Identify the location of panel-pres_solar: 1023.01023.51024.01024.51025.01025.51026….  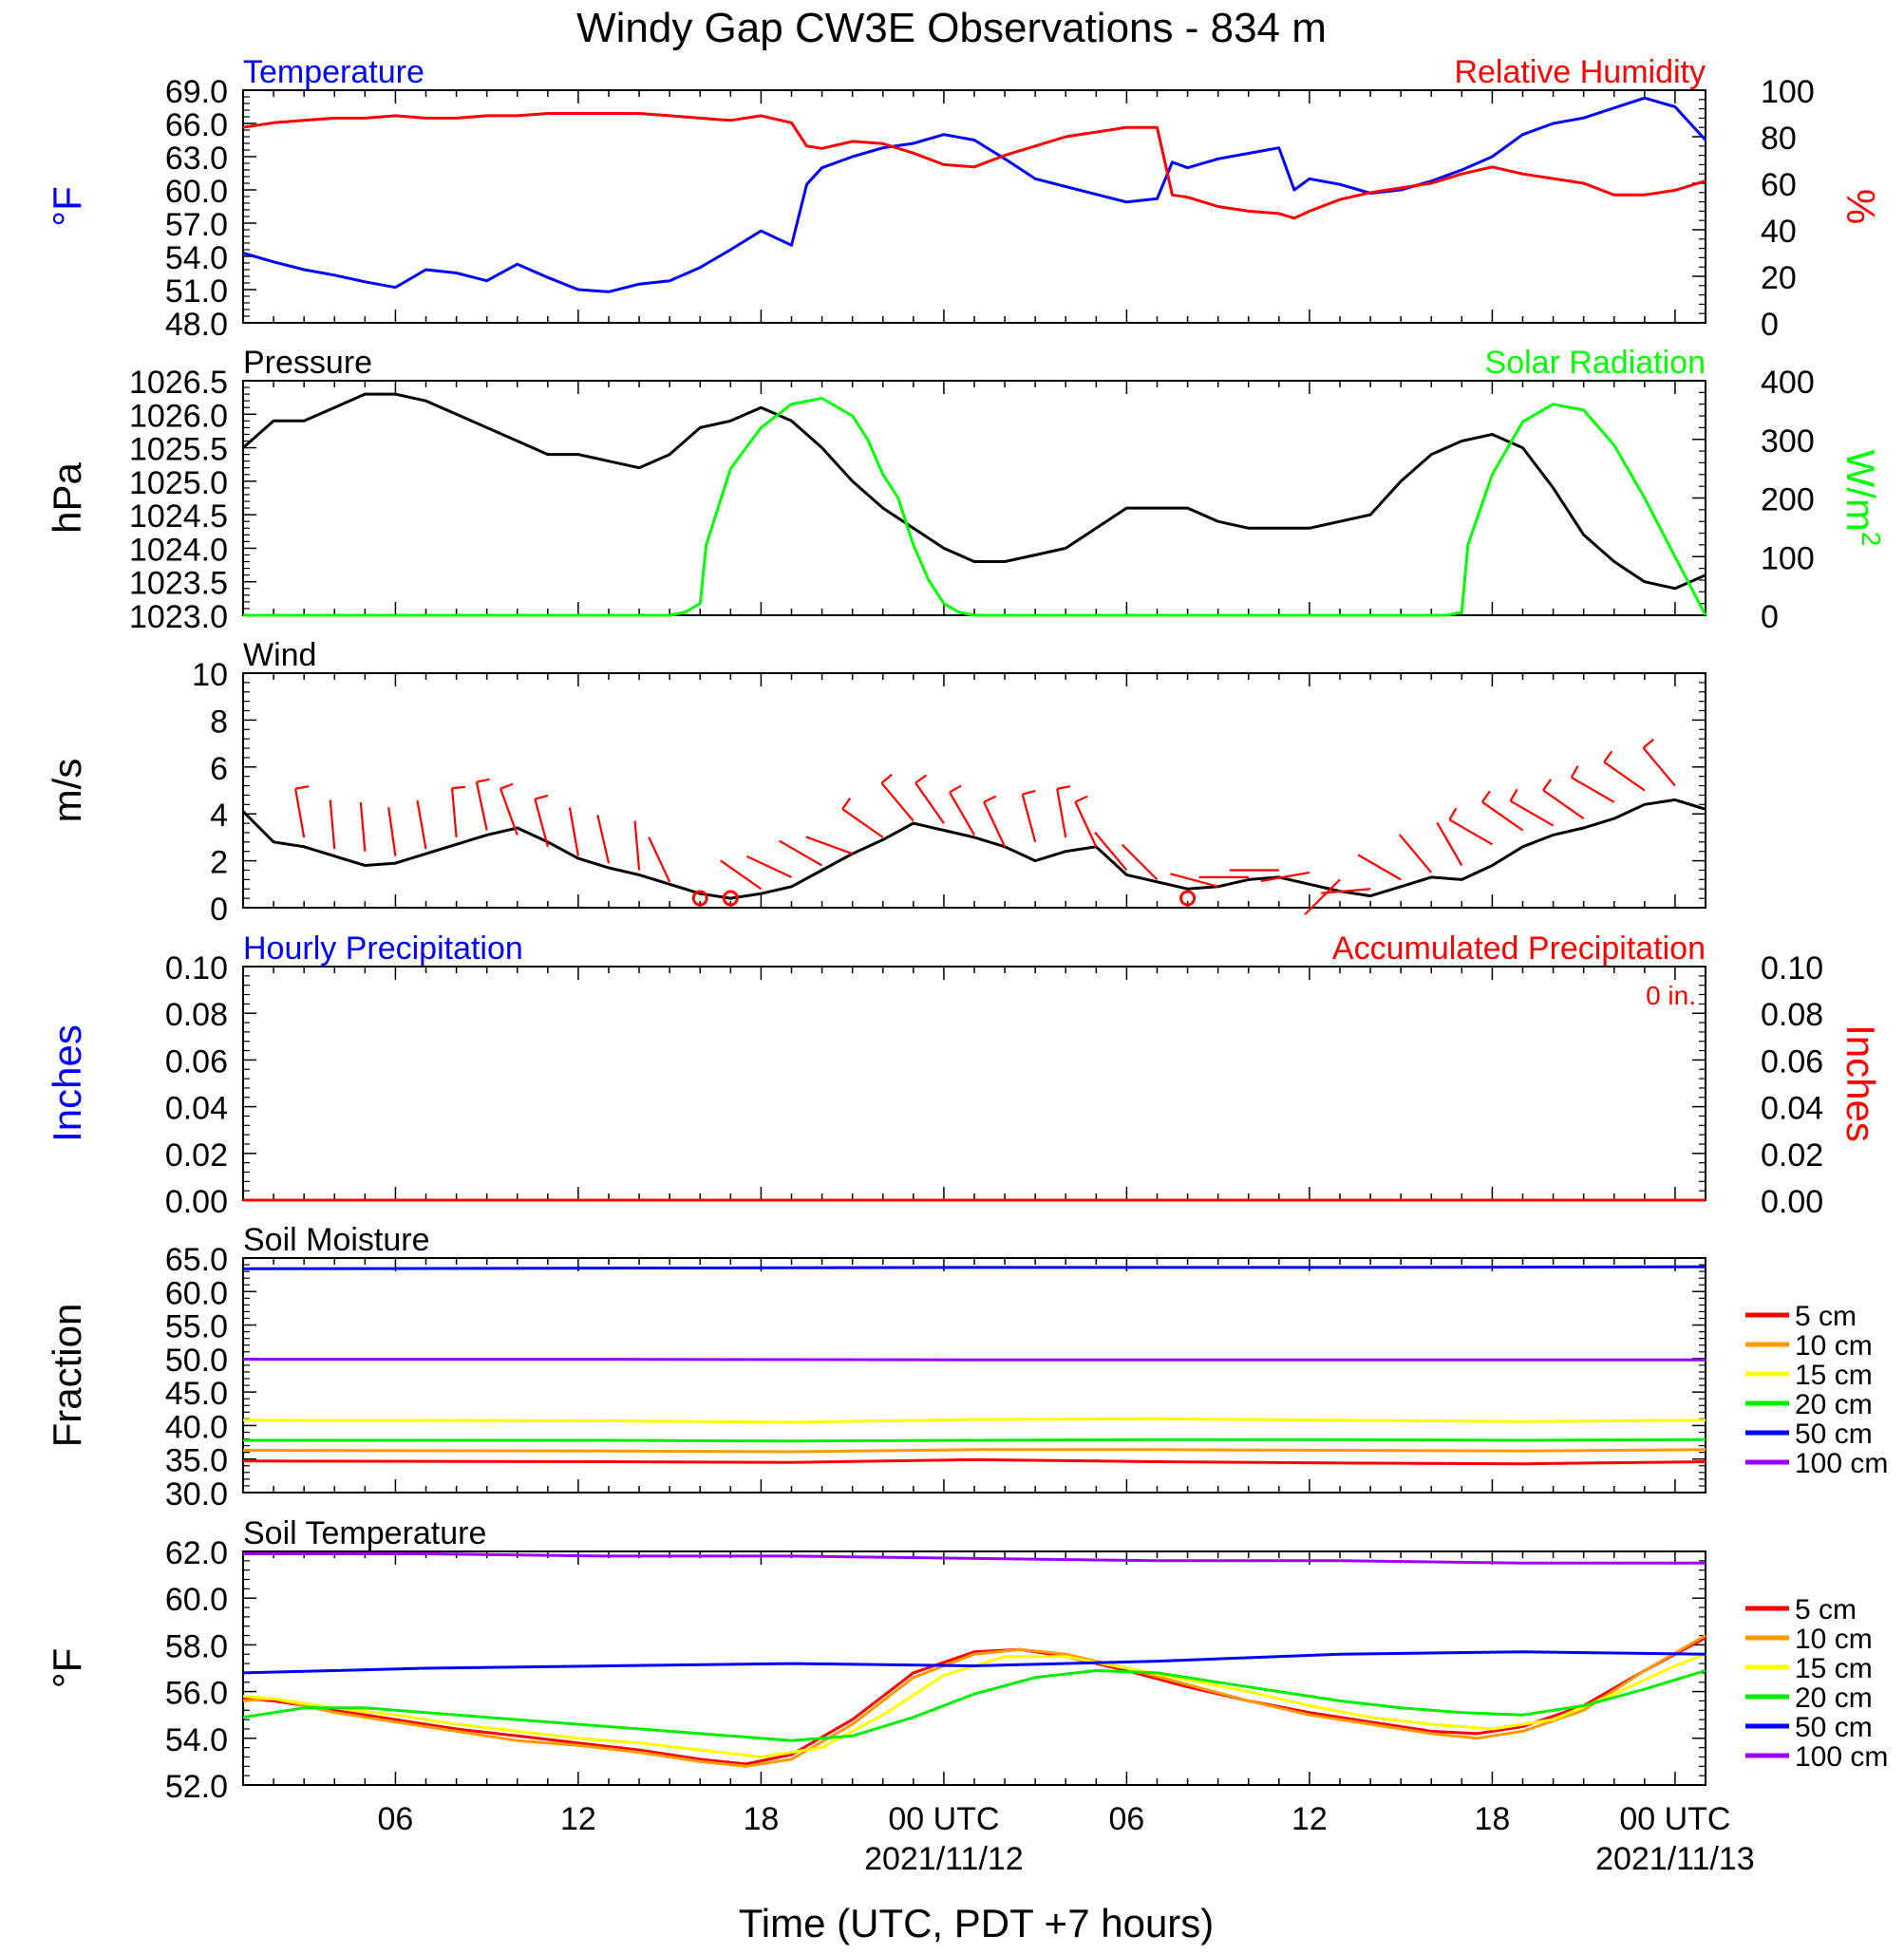
(965, 490).